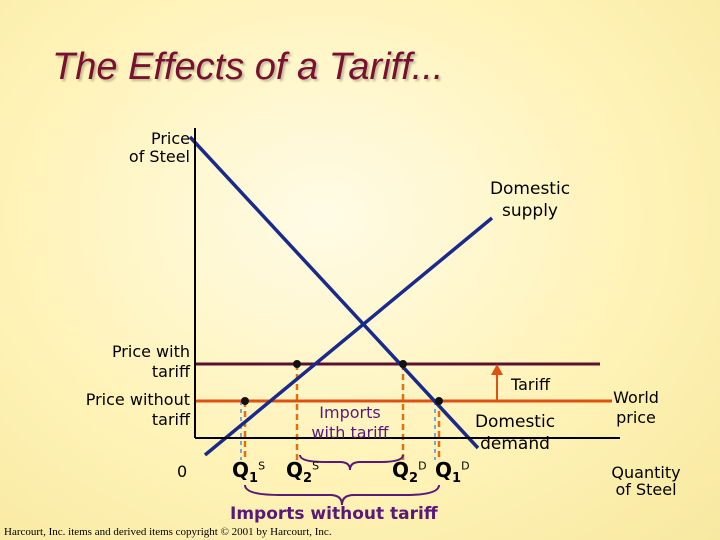  What do you see at coordinates (297, 364) in the screenshot?
I see `point-q2s` at bounding box center [297, 364].